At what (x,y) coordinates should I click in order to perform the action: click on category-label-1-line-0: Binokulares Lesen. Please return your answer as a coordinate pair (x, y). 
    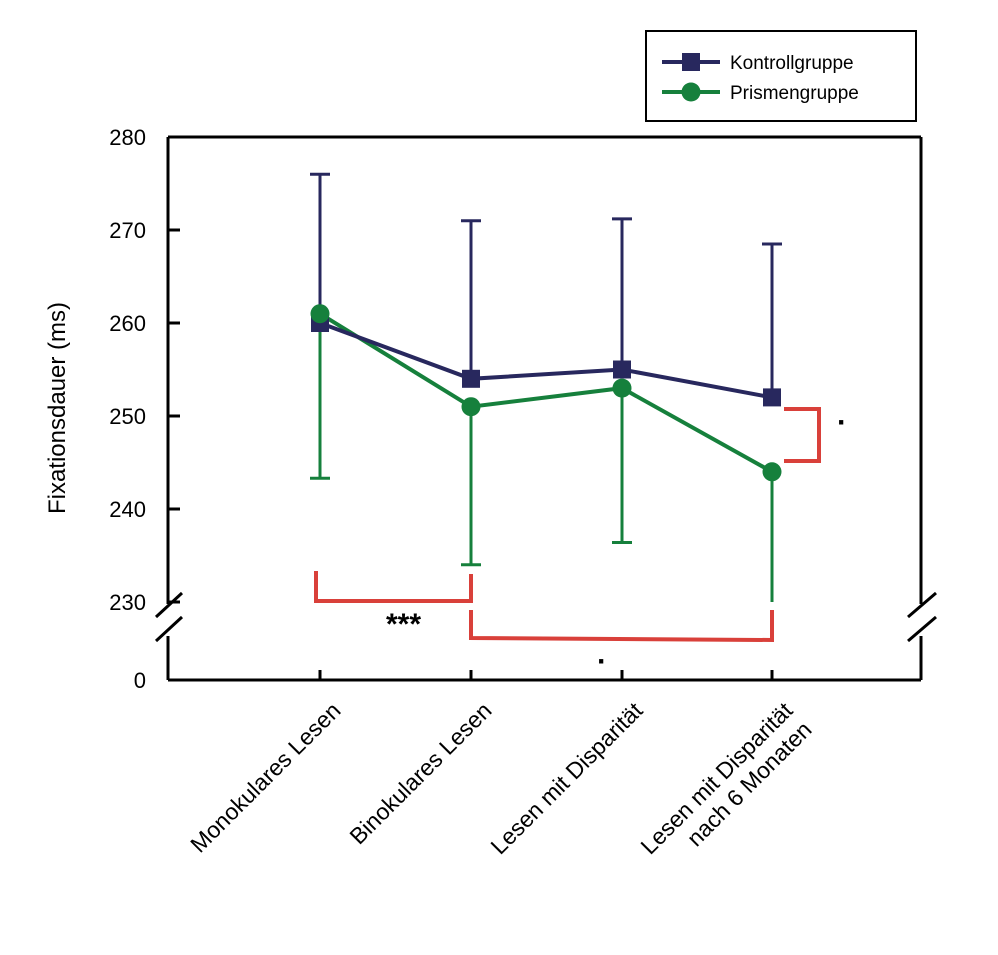
    Looking at the image, I should click on (420, 773).